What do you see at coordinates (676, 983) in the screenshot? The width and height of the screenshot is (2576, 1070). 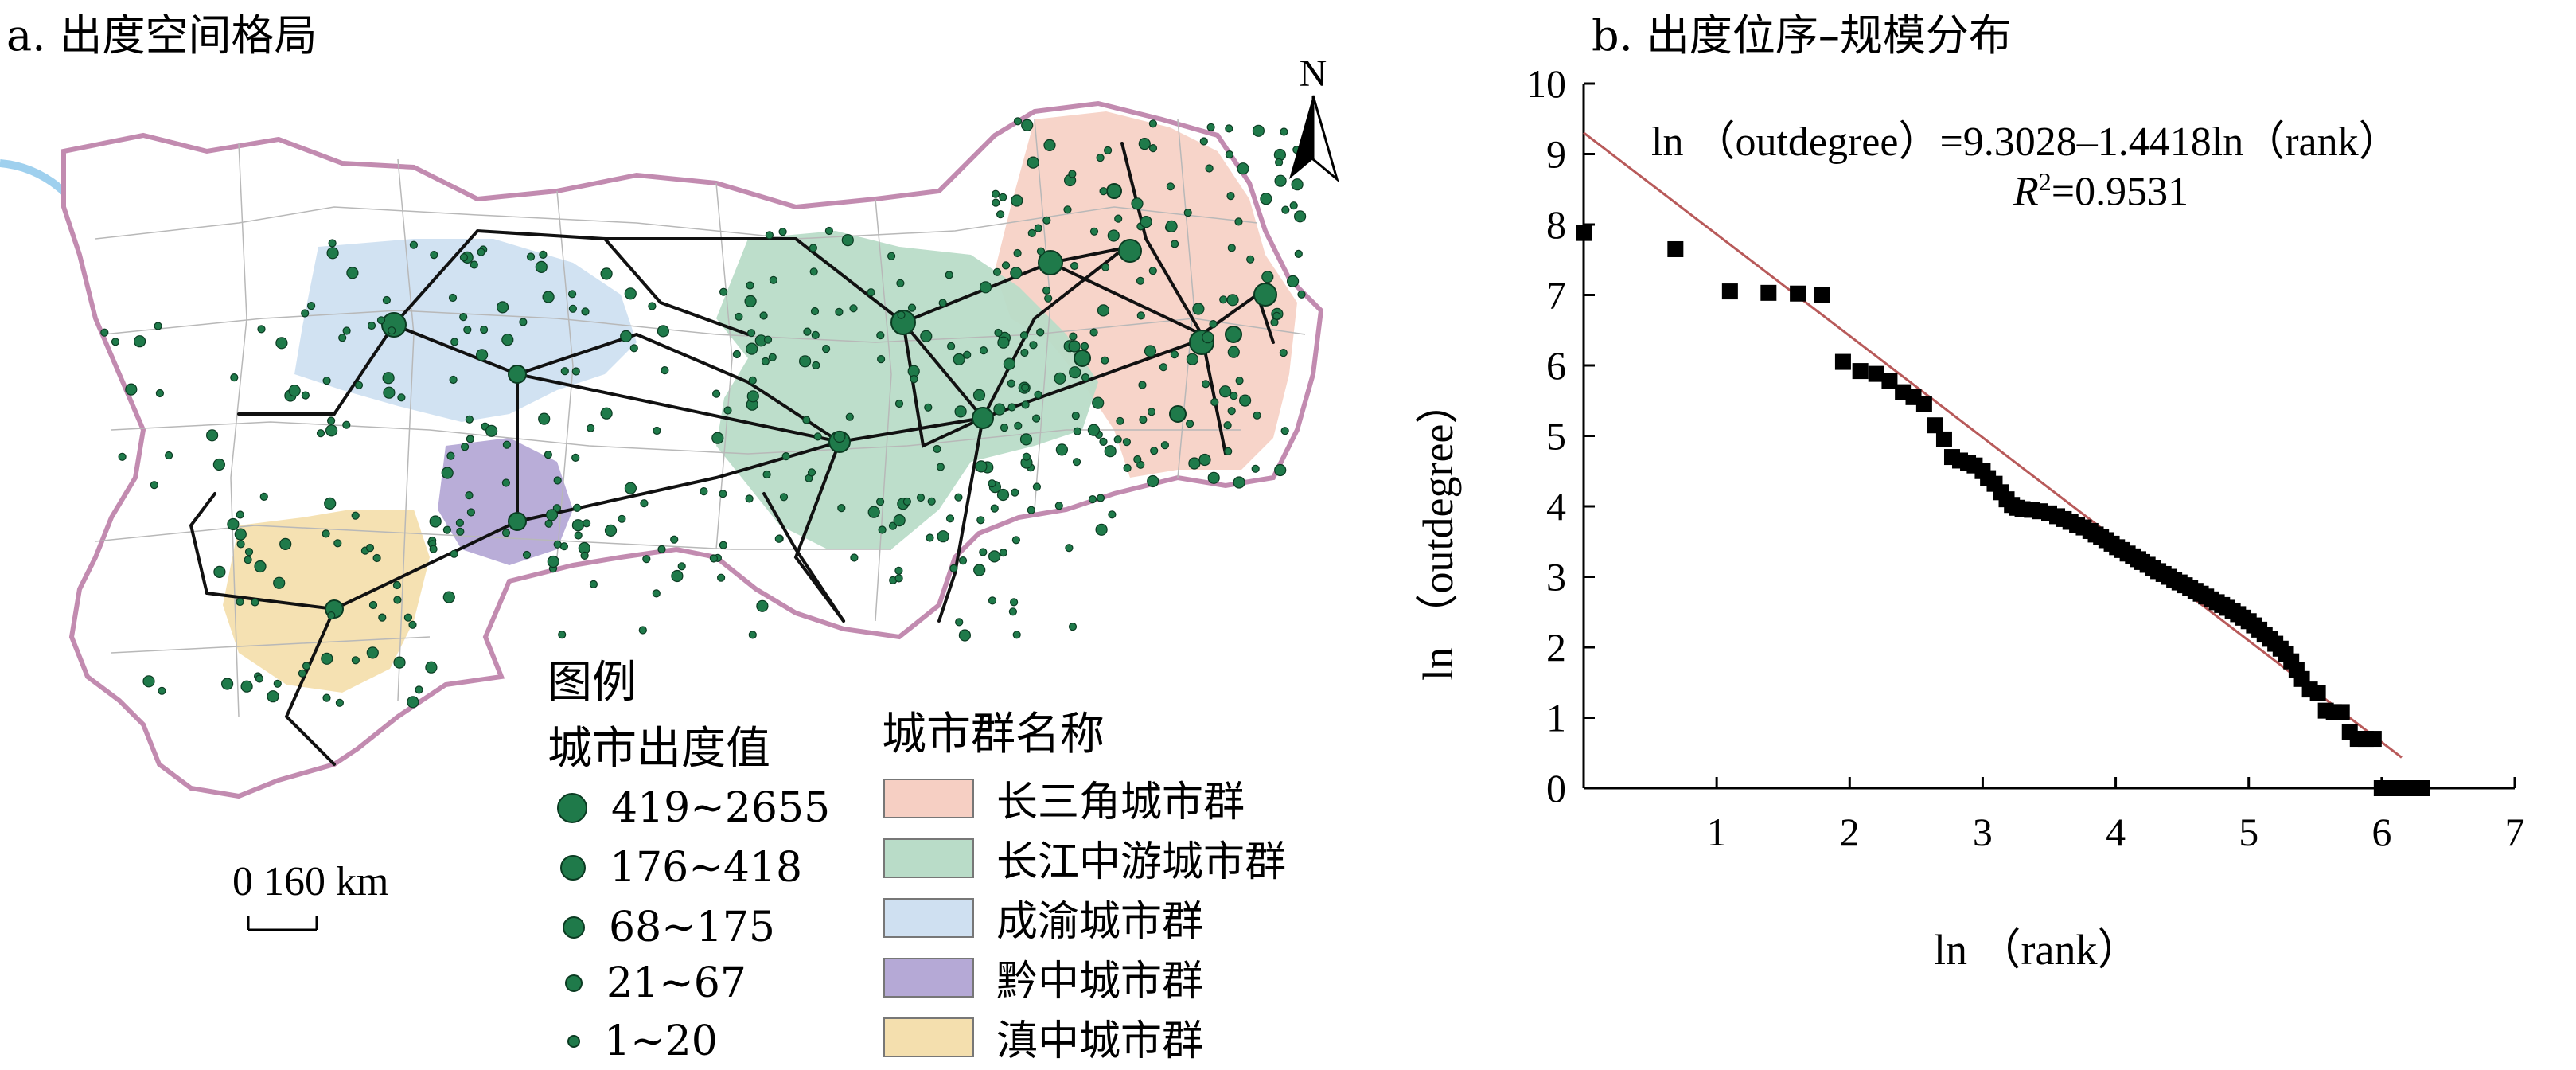 I see `legend-size-label: 21~67` at bounding box center [676, 983].